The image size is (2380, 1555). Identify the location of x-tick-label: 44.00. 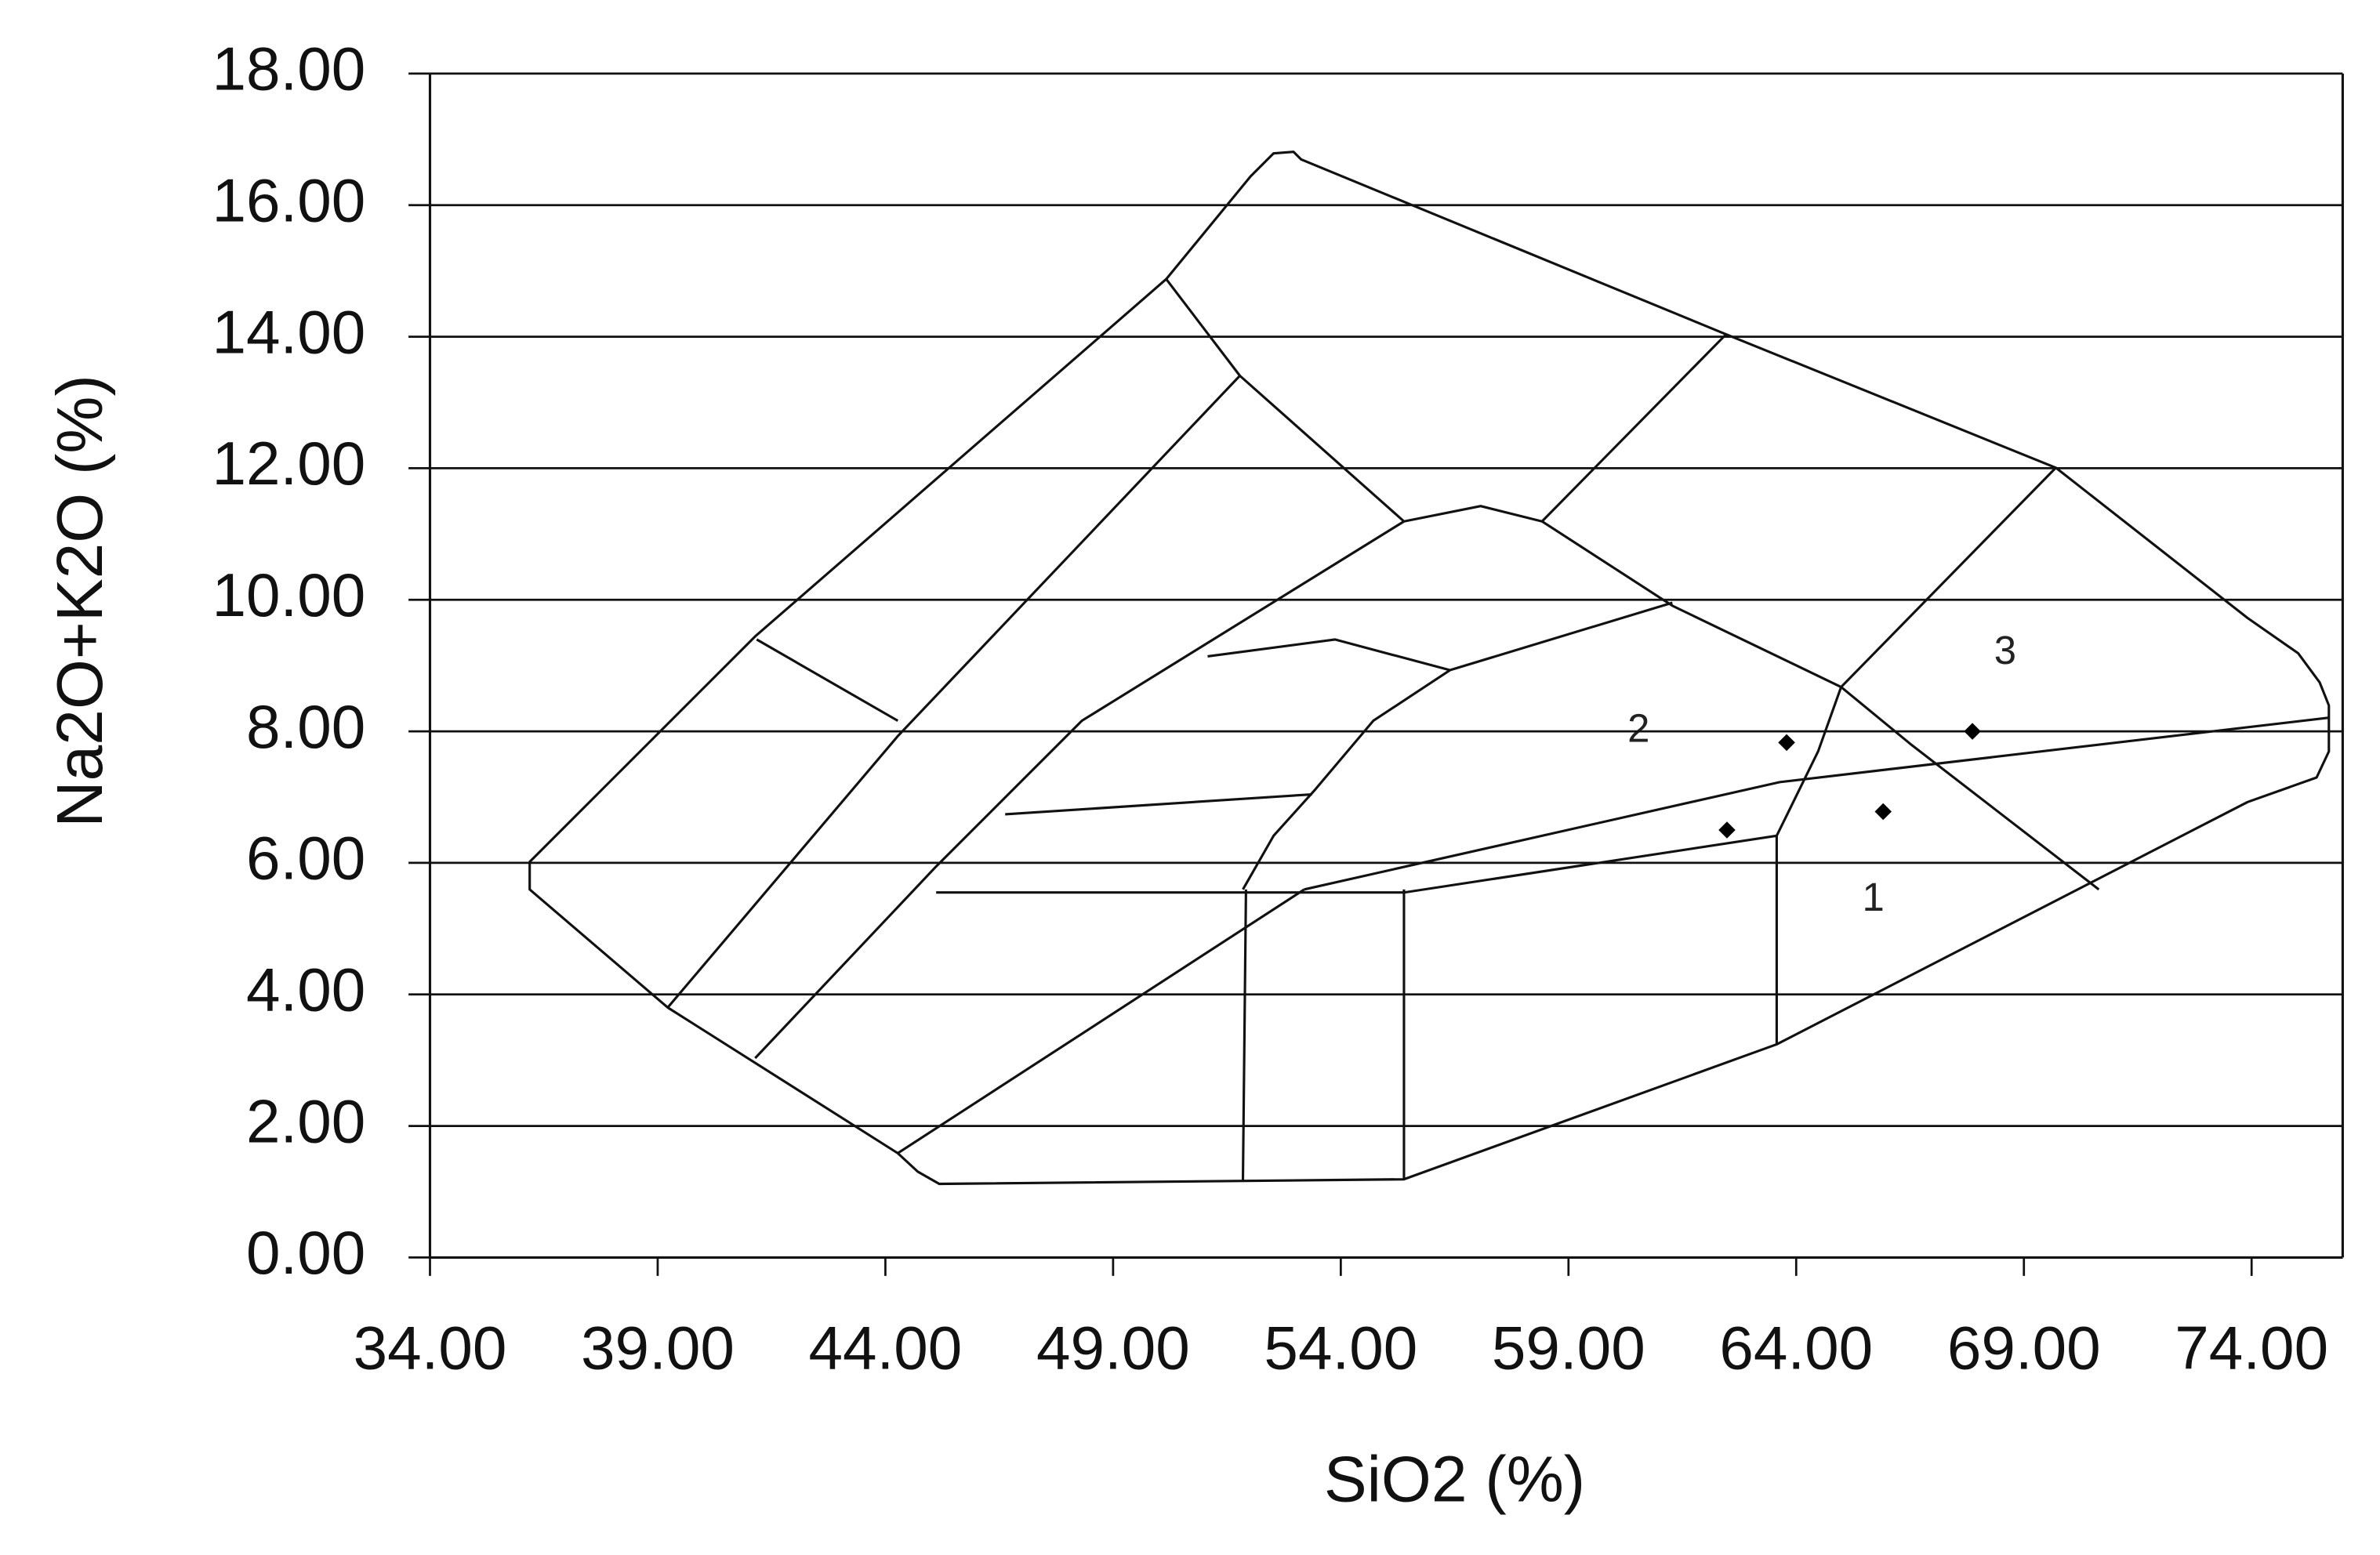
(886, 1347).